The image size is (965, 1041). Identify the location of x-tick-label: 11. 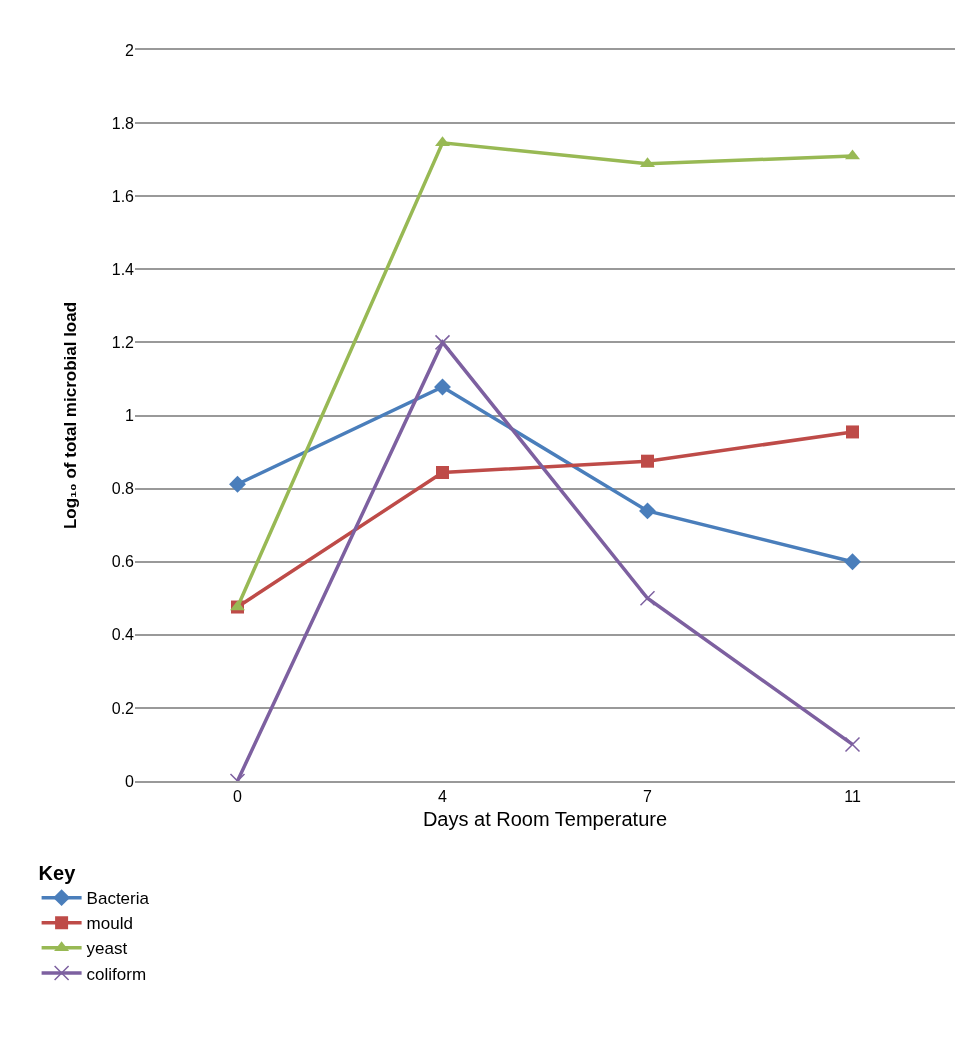
(852, 796).